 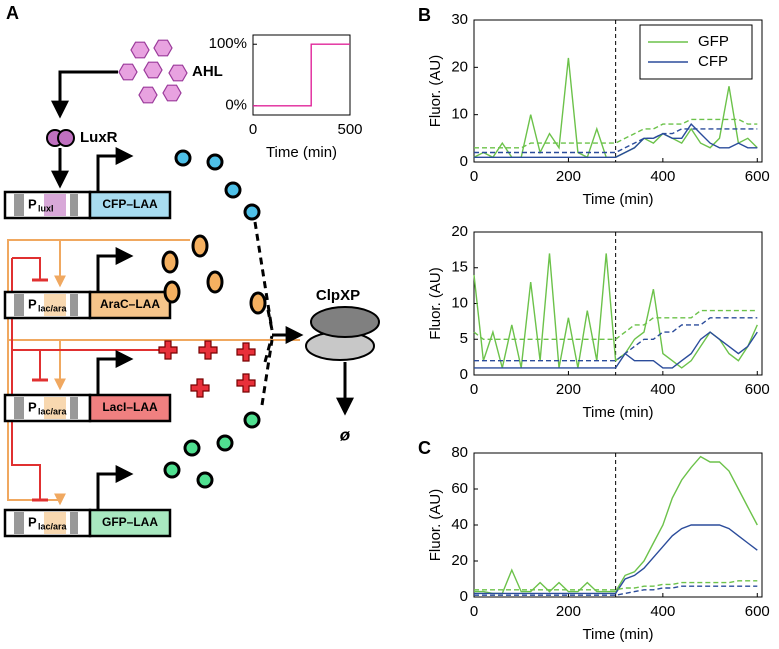 I want to click on y-tick-label: 80, so click(x=459, y=452).